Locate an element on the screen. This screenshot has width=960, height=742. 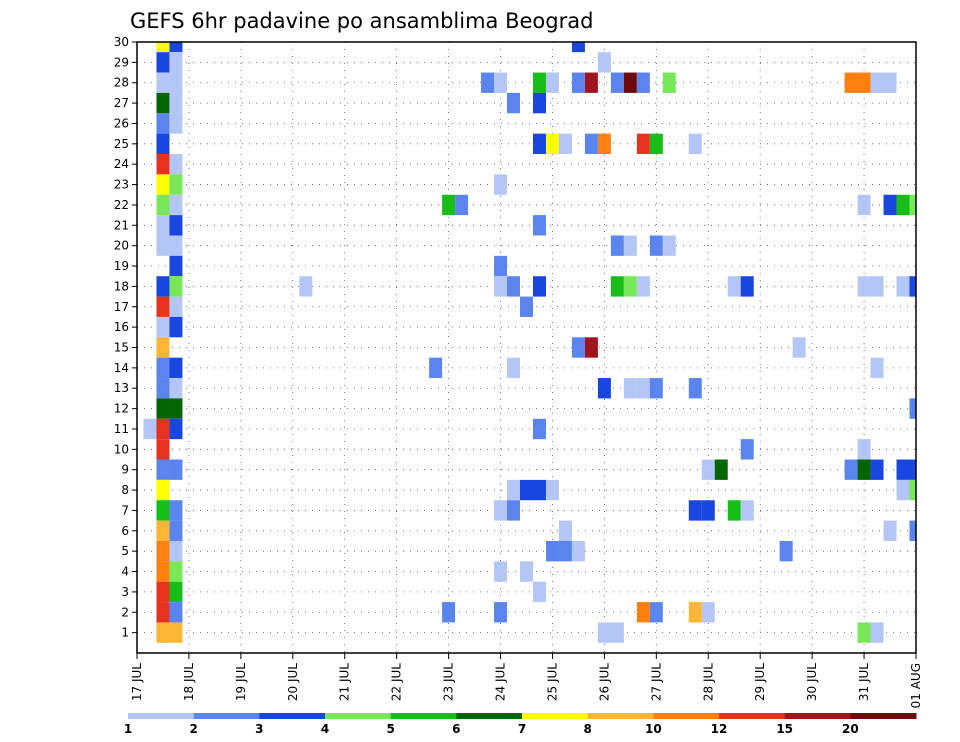
x-tick-label: 21 JUL is located at coordinates (345, 682).